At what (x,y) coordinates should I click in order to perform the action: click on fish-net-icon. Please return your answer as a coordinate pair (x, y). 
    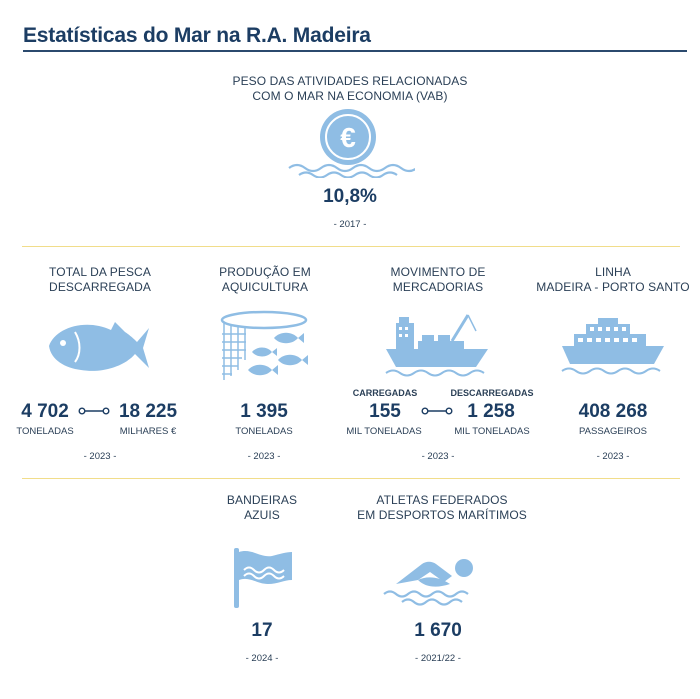
    Looking at the image, I should click on (264, 346).